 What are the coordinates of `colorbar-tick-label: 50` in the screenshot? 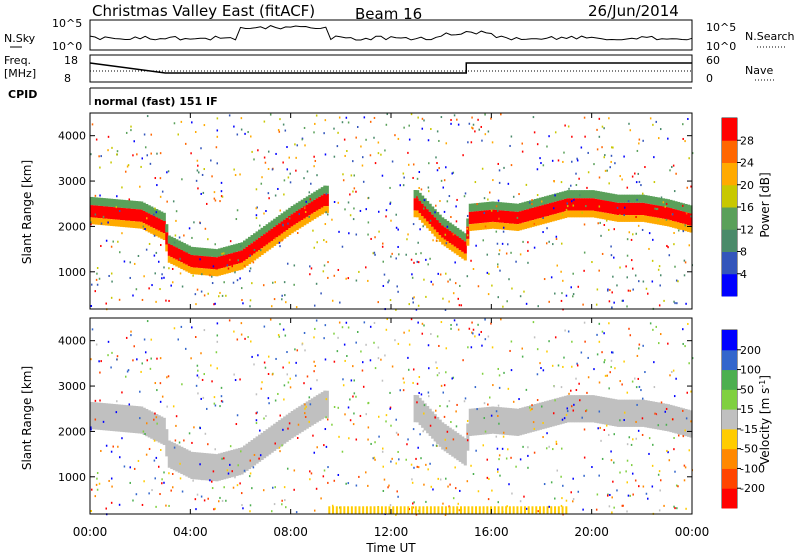 It's located at (747, 389).